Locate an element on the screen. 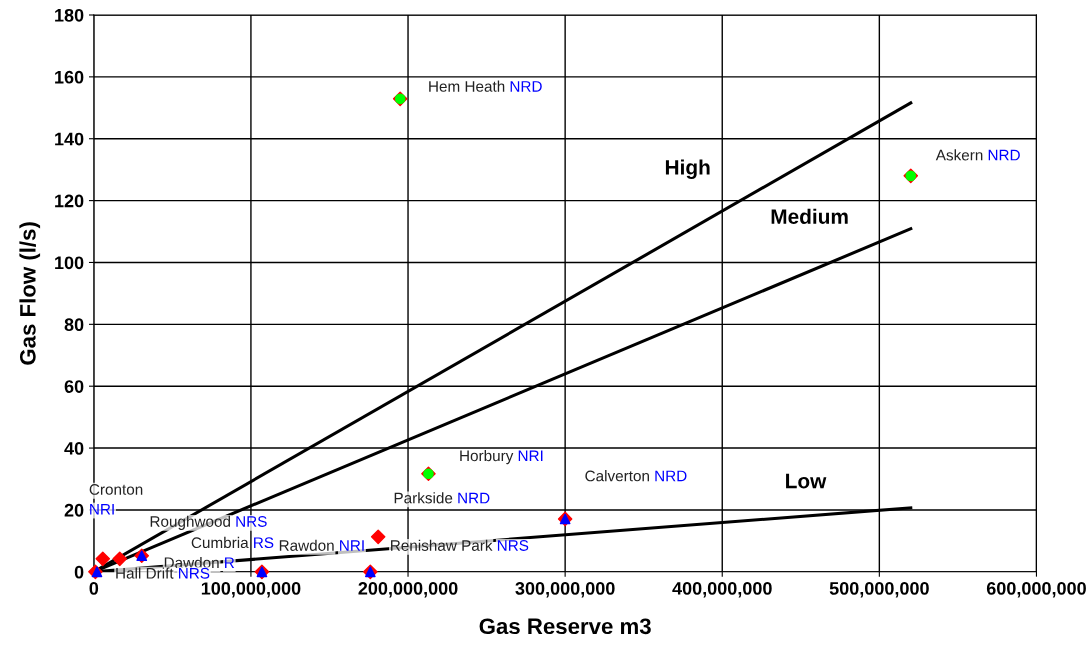 This screenshot has width=1091, height=652. y-tick-label: 60 is located at coordinates (74, 386).